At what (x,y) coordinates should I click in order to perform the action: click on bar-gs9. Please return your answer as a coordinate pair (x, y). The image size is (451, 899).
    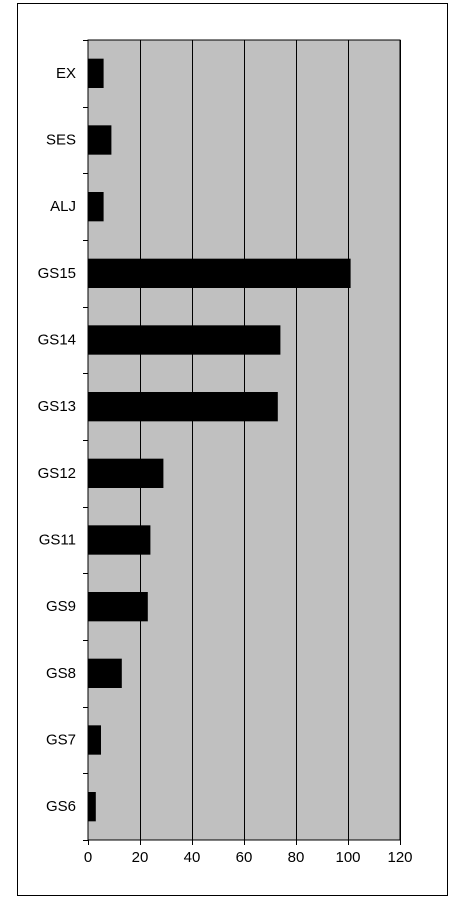
    Looking at the image, I should click on (118, 607).